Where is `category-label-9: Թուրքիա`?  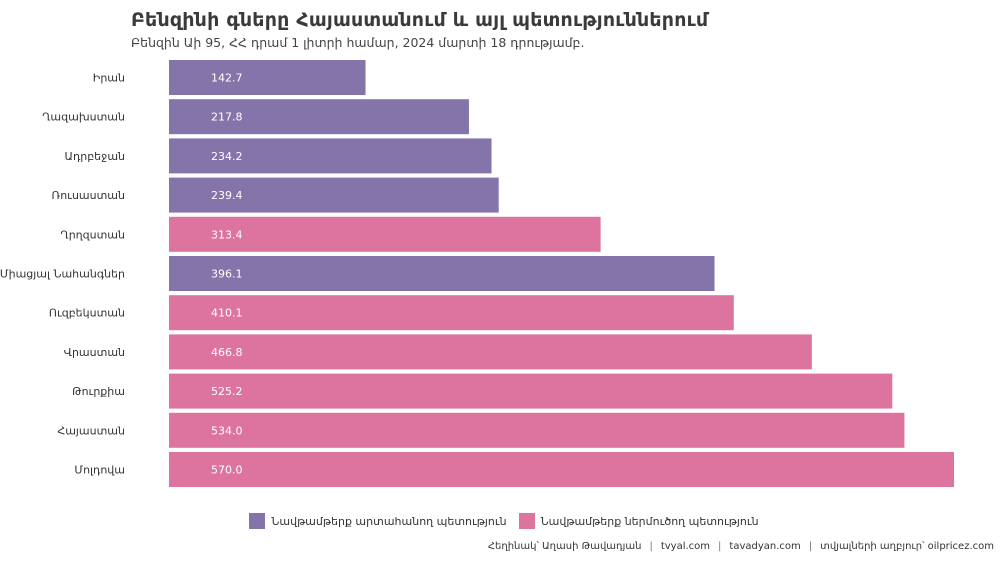
category-label-9: Թուրքիա is located at coordinates (98, 391).